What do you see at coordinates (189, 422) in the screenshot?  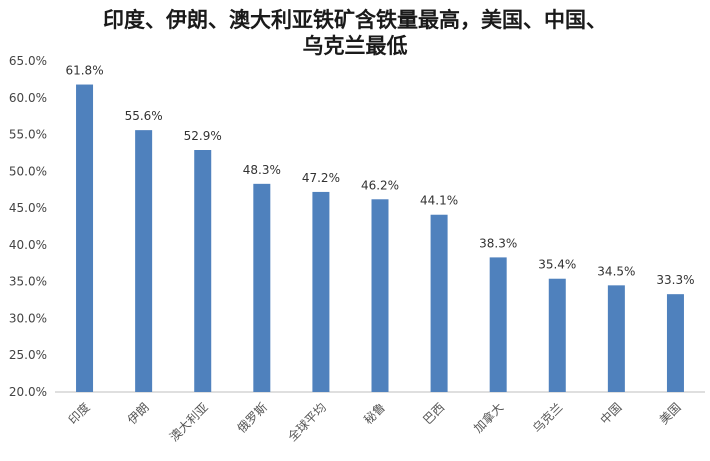 I see `x-tick-label: 澳大利亚` at bounding box center [189, 422].